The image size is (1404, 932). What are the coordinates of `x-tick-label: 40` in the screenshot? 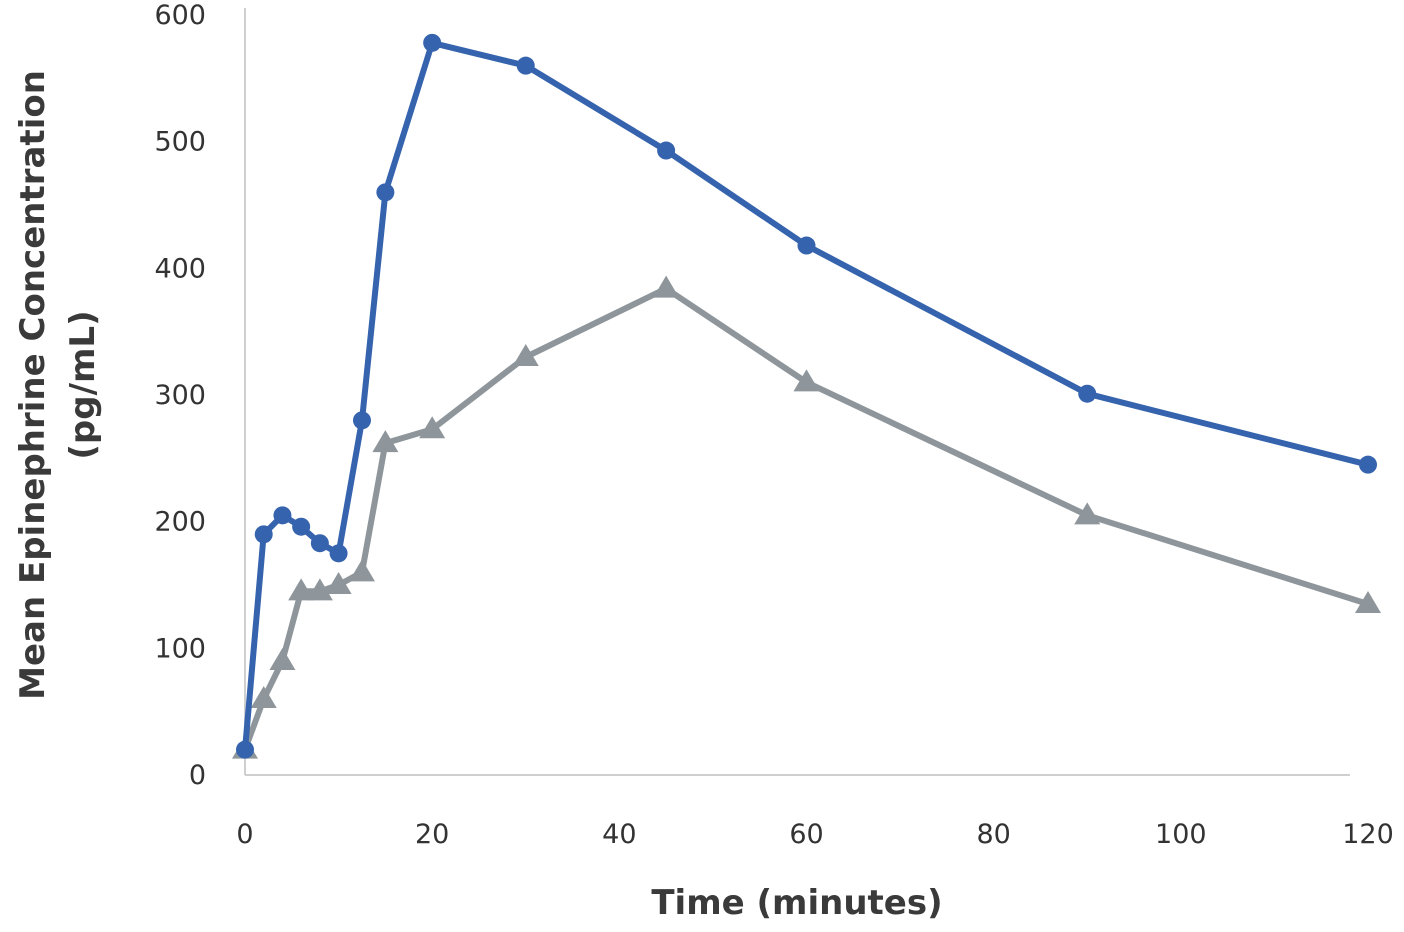 It's located at (619, 834).